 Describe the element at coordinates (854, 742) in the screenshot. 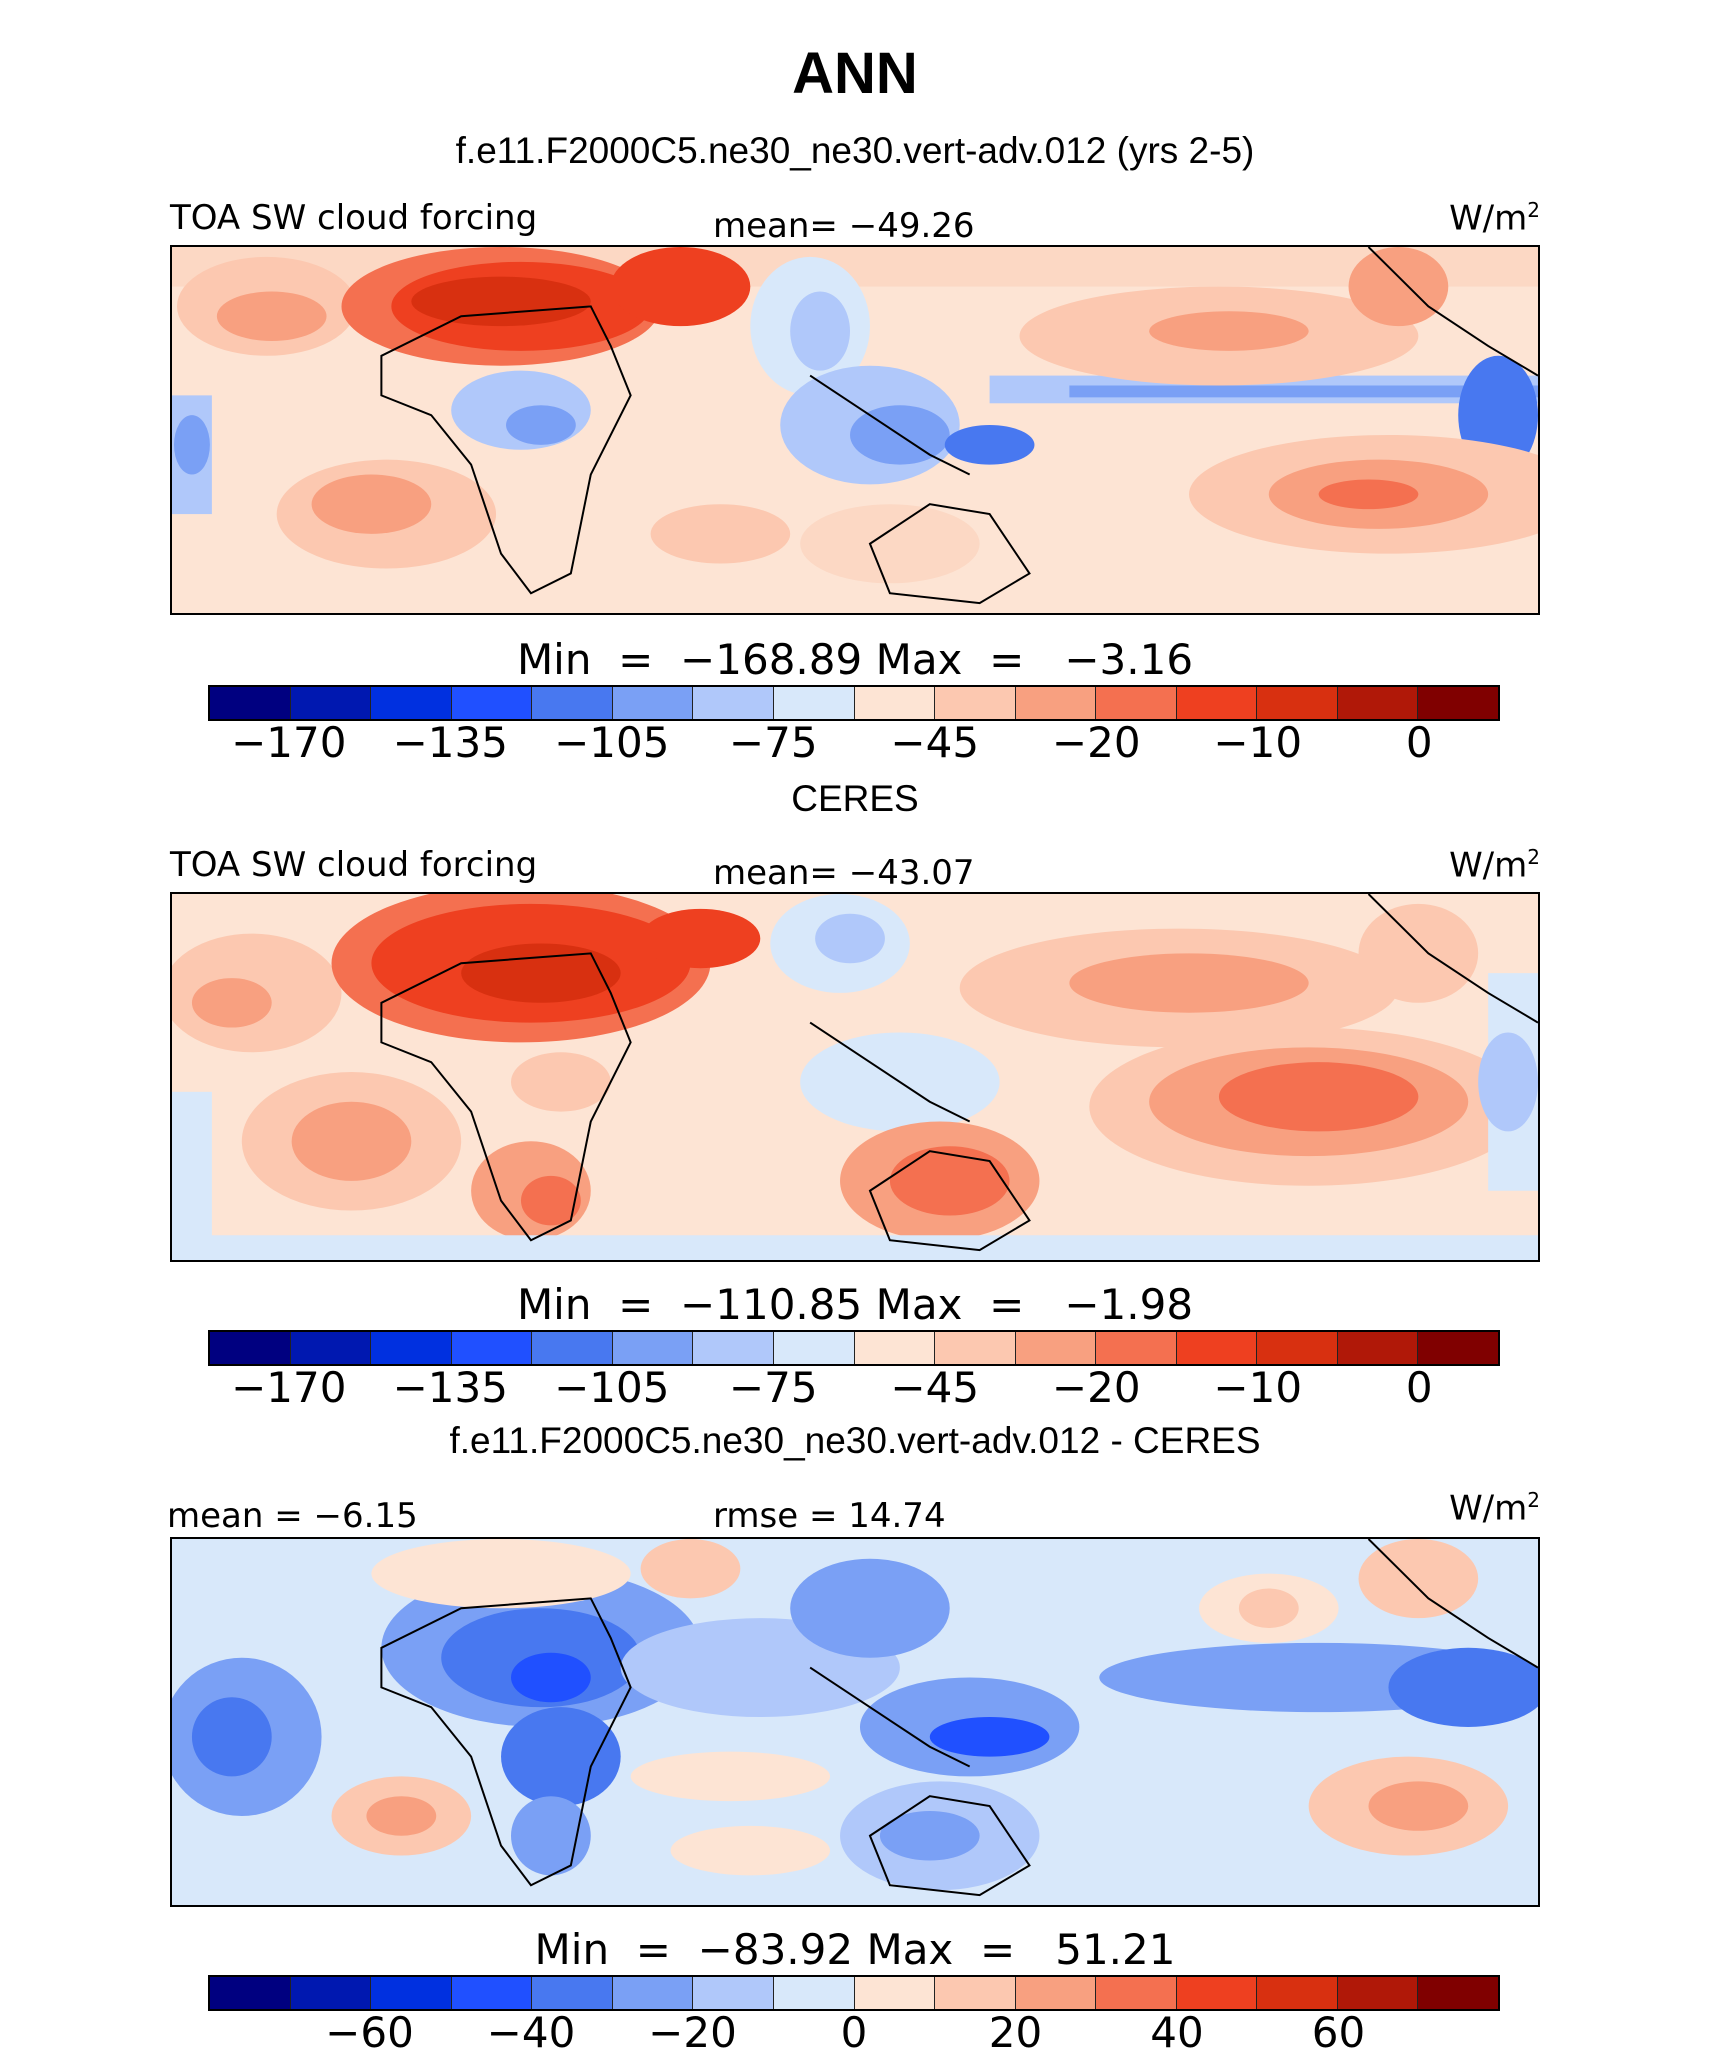

I see `panel-1-colorbar-ticks: −170 −135 −105 −75 −45 −20 −10 0` at that location.